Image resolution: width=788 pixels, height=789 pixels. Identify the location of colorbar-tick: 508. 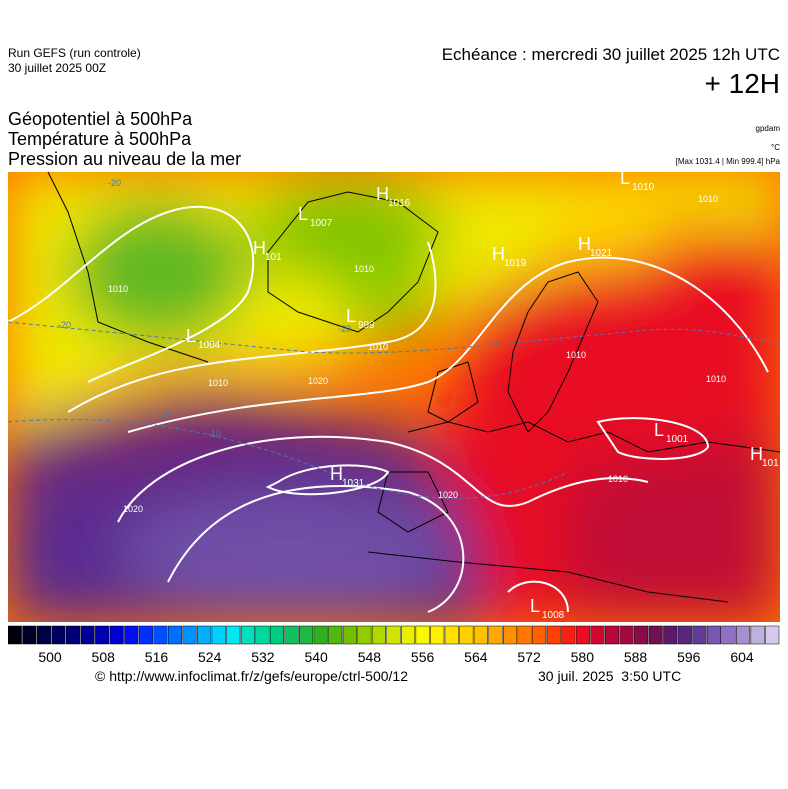
(104, 656).